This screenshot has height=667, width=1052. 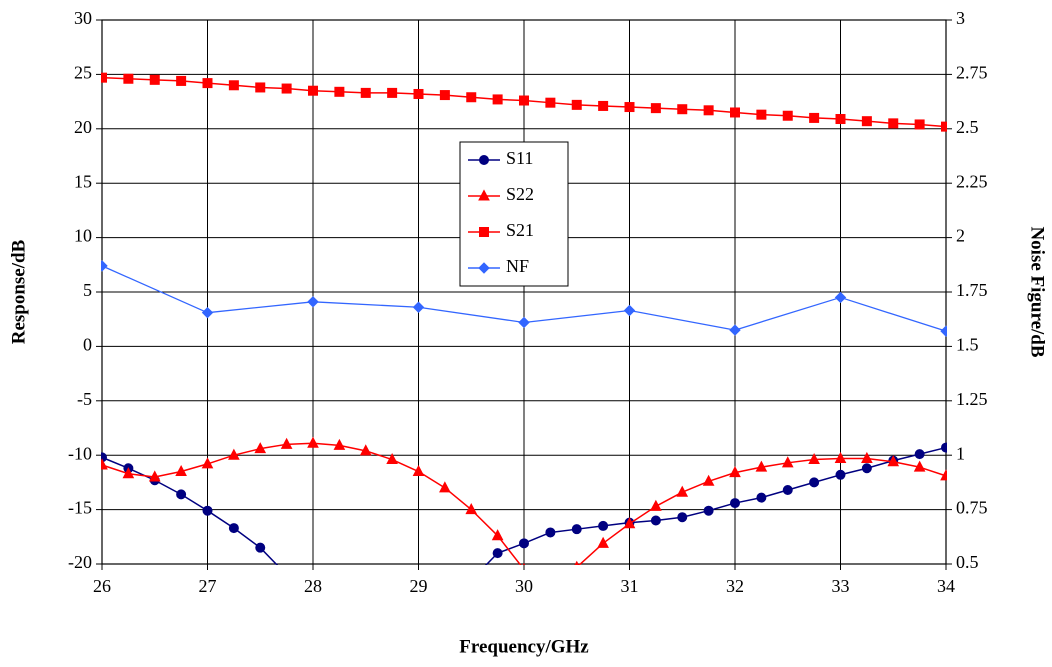 I want to click on y2-tick-label: 2, so click(x=960, y=236).